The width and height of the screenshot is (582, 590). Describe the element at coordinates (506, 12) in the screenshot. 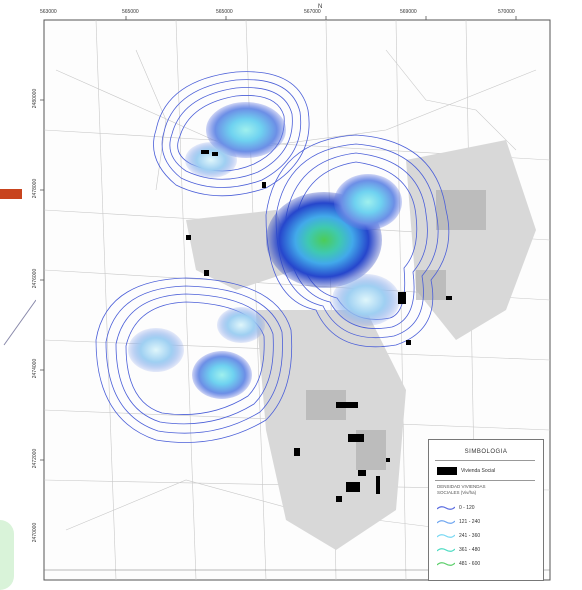

I see `top-tick-label-6: 570000` at that location.